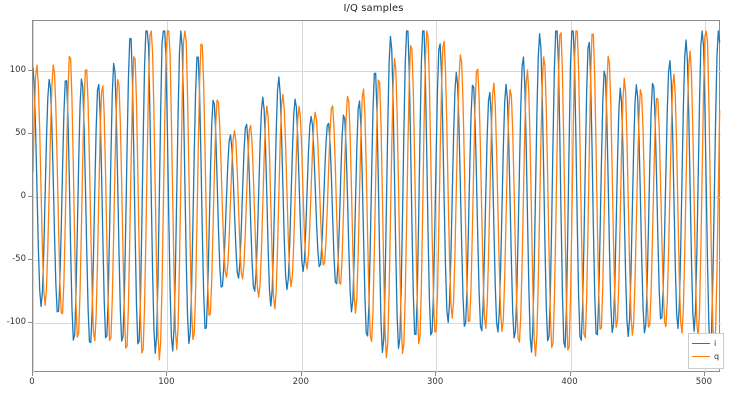 The image size is (747, 405). I want to click on legend-label-q: q, so click(717, 356).